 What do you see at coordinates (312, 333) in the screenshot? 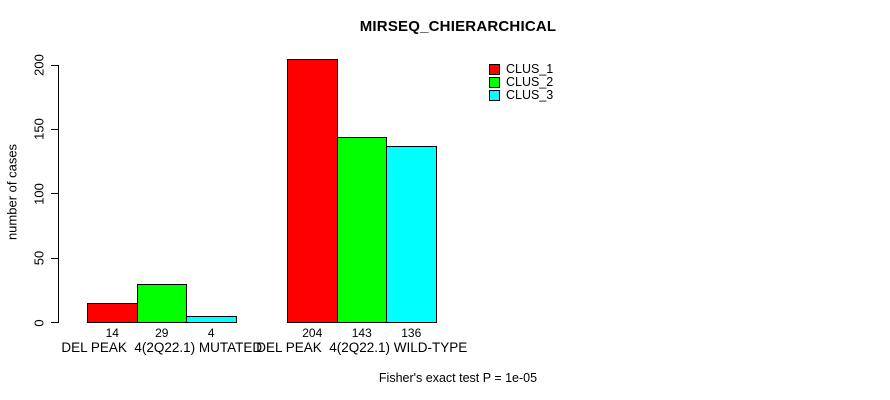
I see `bar-value-label: 204` at bounding box center [312, 333].